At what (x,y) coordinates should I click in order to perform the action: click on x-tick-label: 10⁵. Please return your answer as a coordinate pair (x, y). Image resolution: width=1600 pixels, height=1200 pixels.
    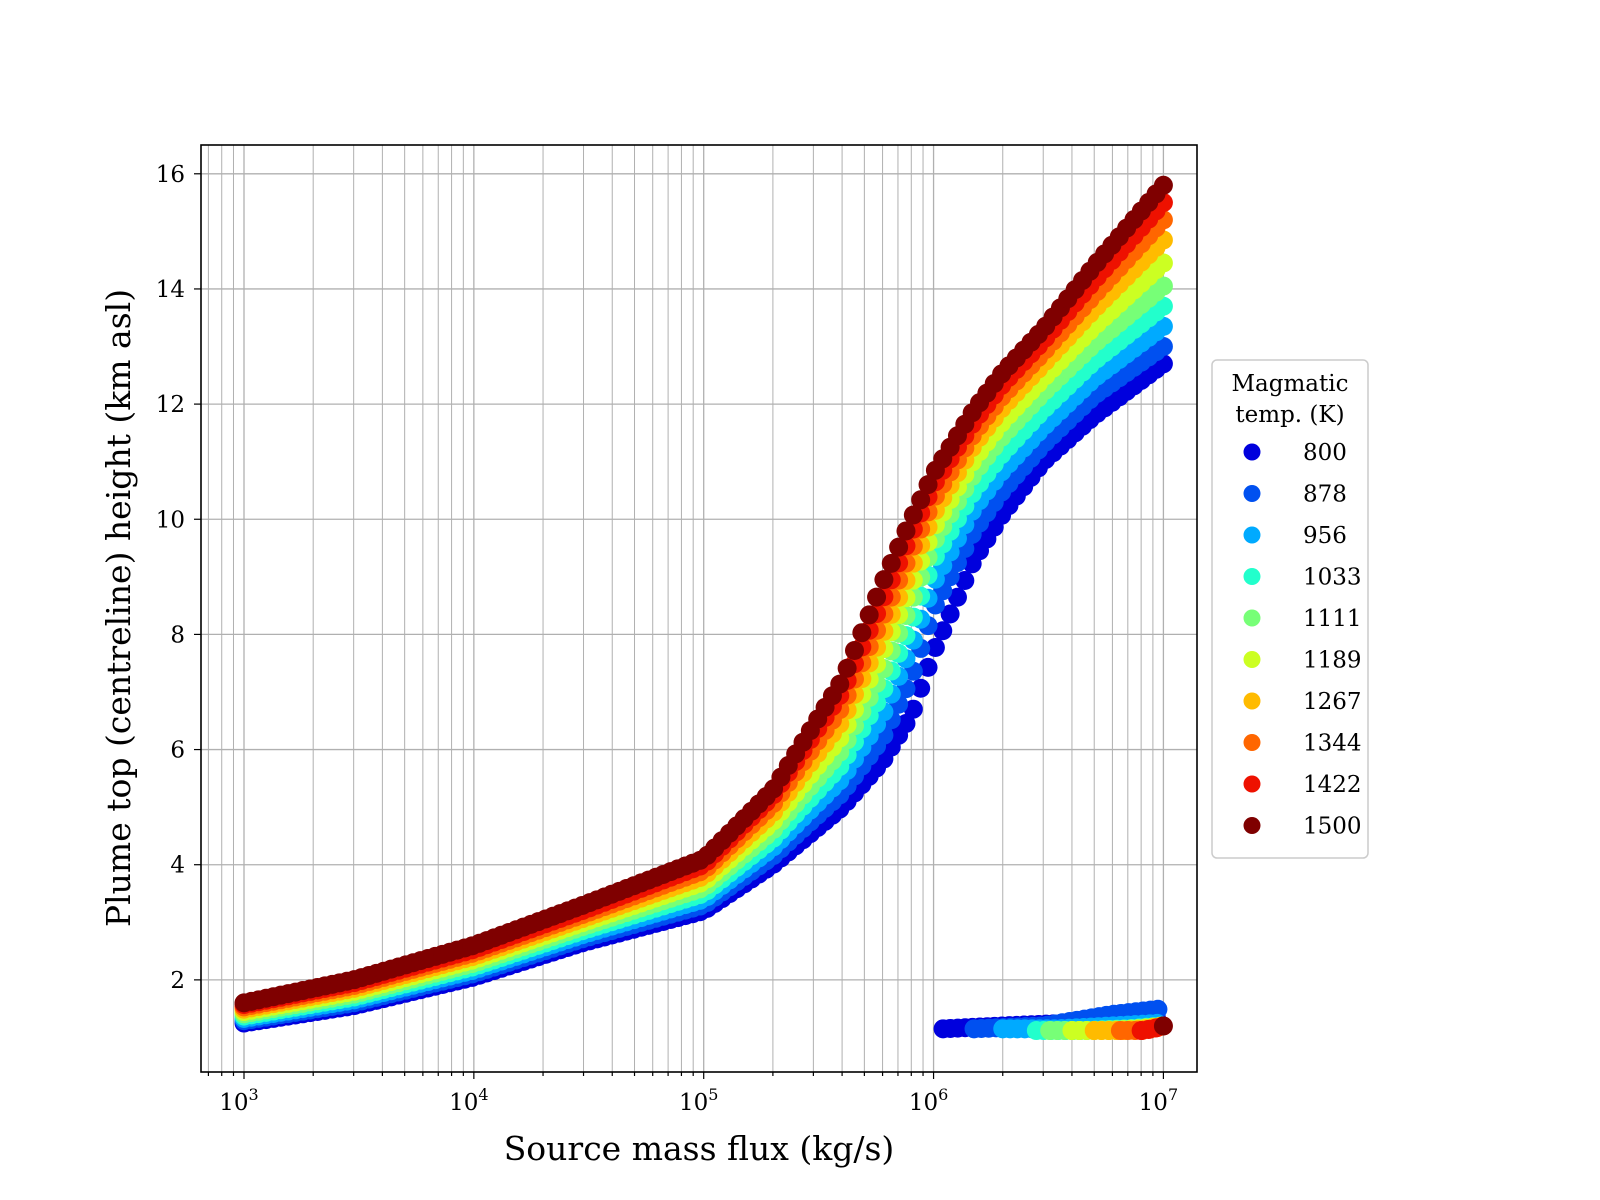
    Looking at the image, I should click on (698, 1100).